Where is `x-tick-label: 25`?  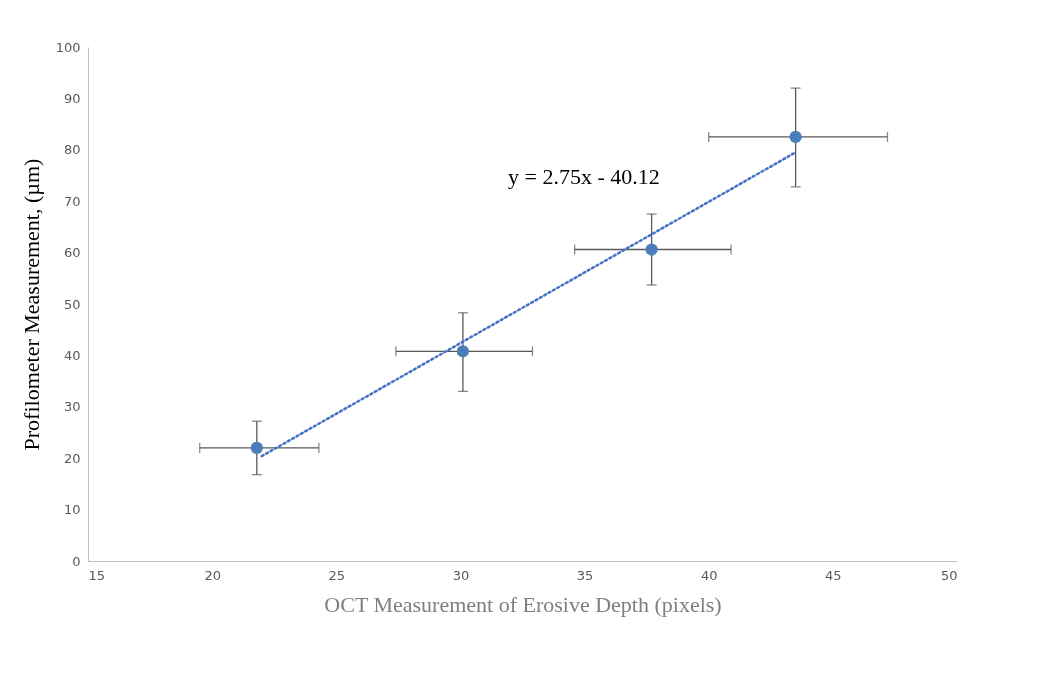 x-tick-label: 25 is located at coordinates (337, 575).